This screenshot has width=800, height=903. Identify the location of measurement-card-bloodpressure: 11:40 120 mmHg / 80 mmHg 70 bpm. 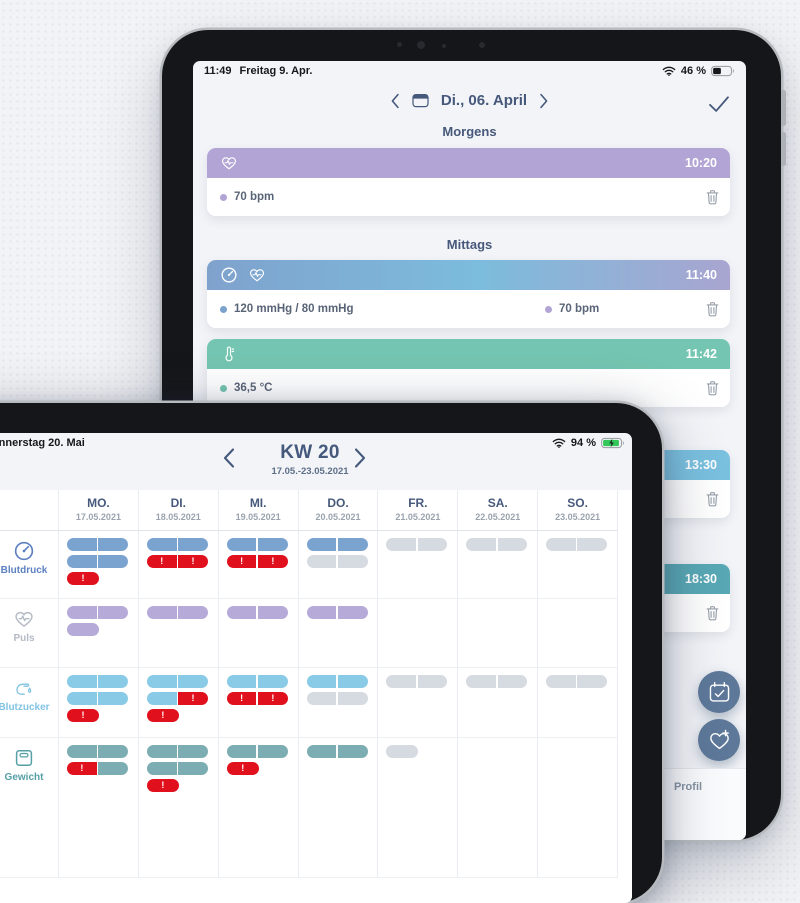
(468, 294).